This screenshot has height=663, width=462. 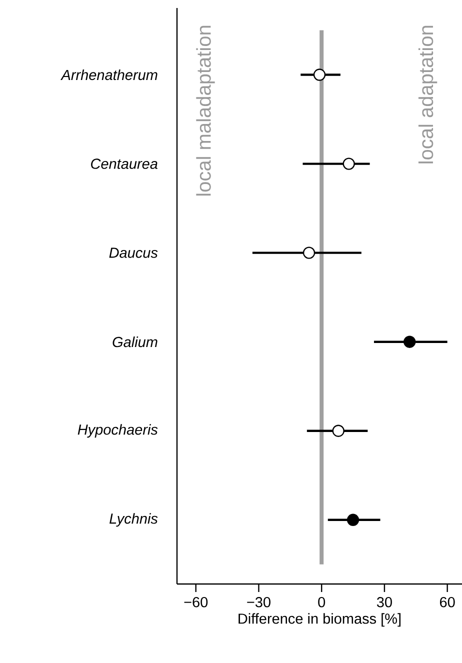 I want to click on y-tick-label: Daucus, so click(x=133, y=253).